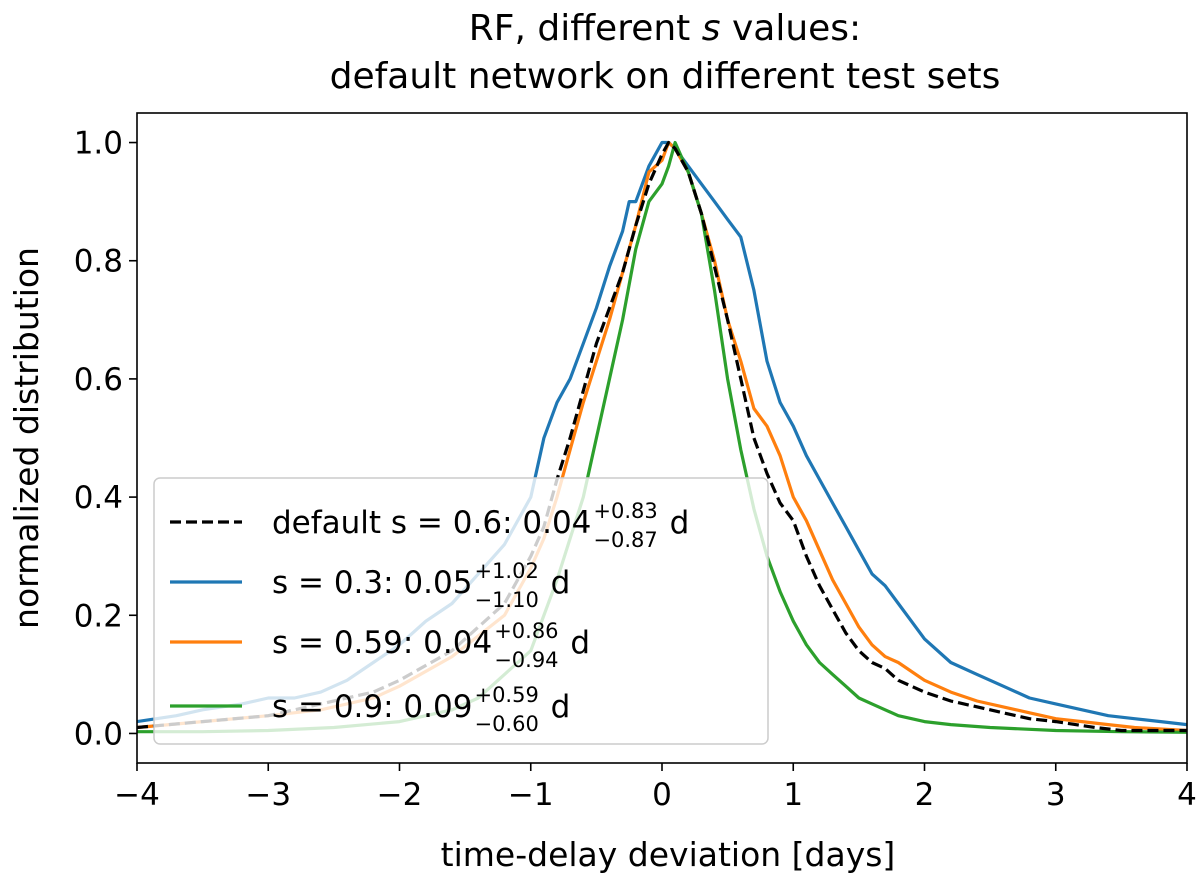 Image resolution: width=1200 pixels, height=876 pixels. I want to click on y-tick-label: 0.8, so click(98, 262).